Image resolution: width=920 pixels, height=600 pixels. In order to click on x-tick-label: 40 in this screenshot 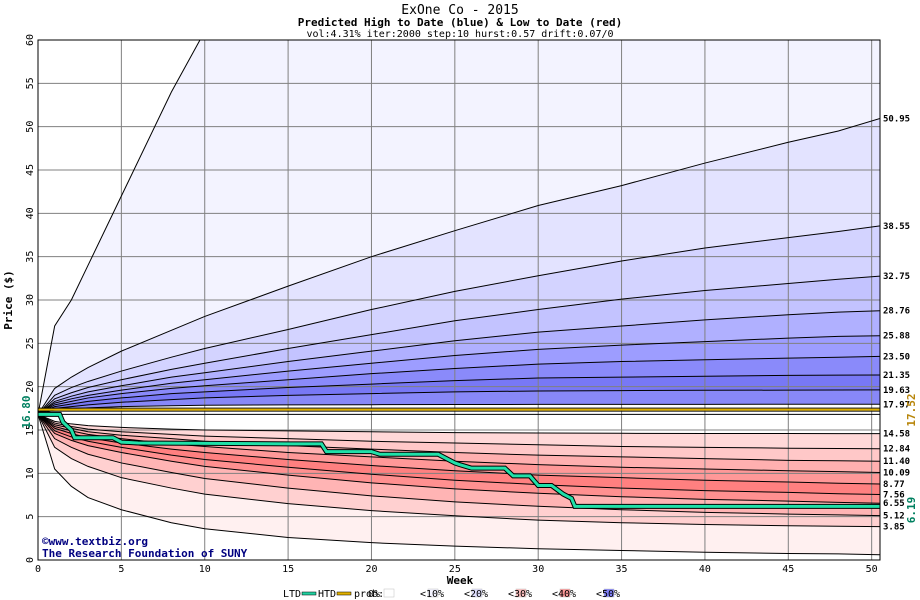, I will do `click(705, 569)`.